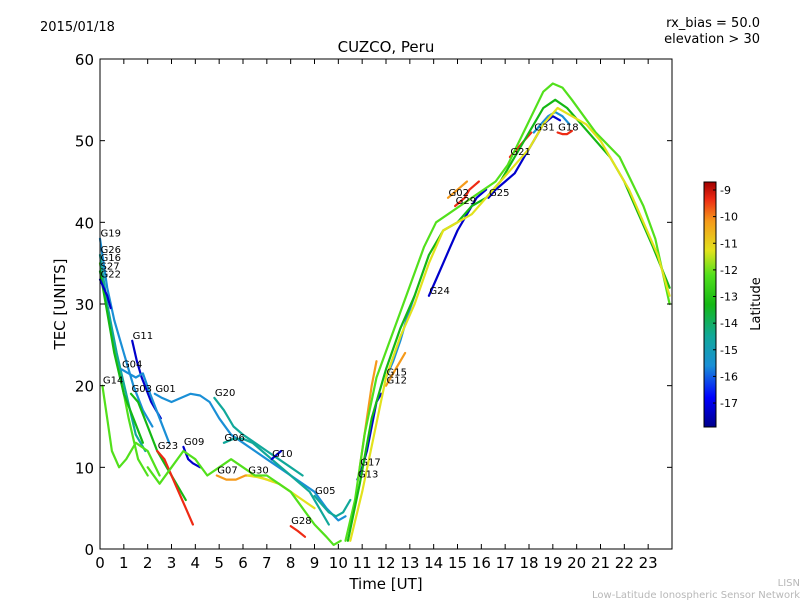 The image size is (800, 600). I want to click on series-line-g25, so click(524, 157).